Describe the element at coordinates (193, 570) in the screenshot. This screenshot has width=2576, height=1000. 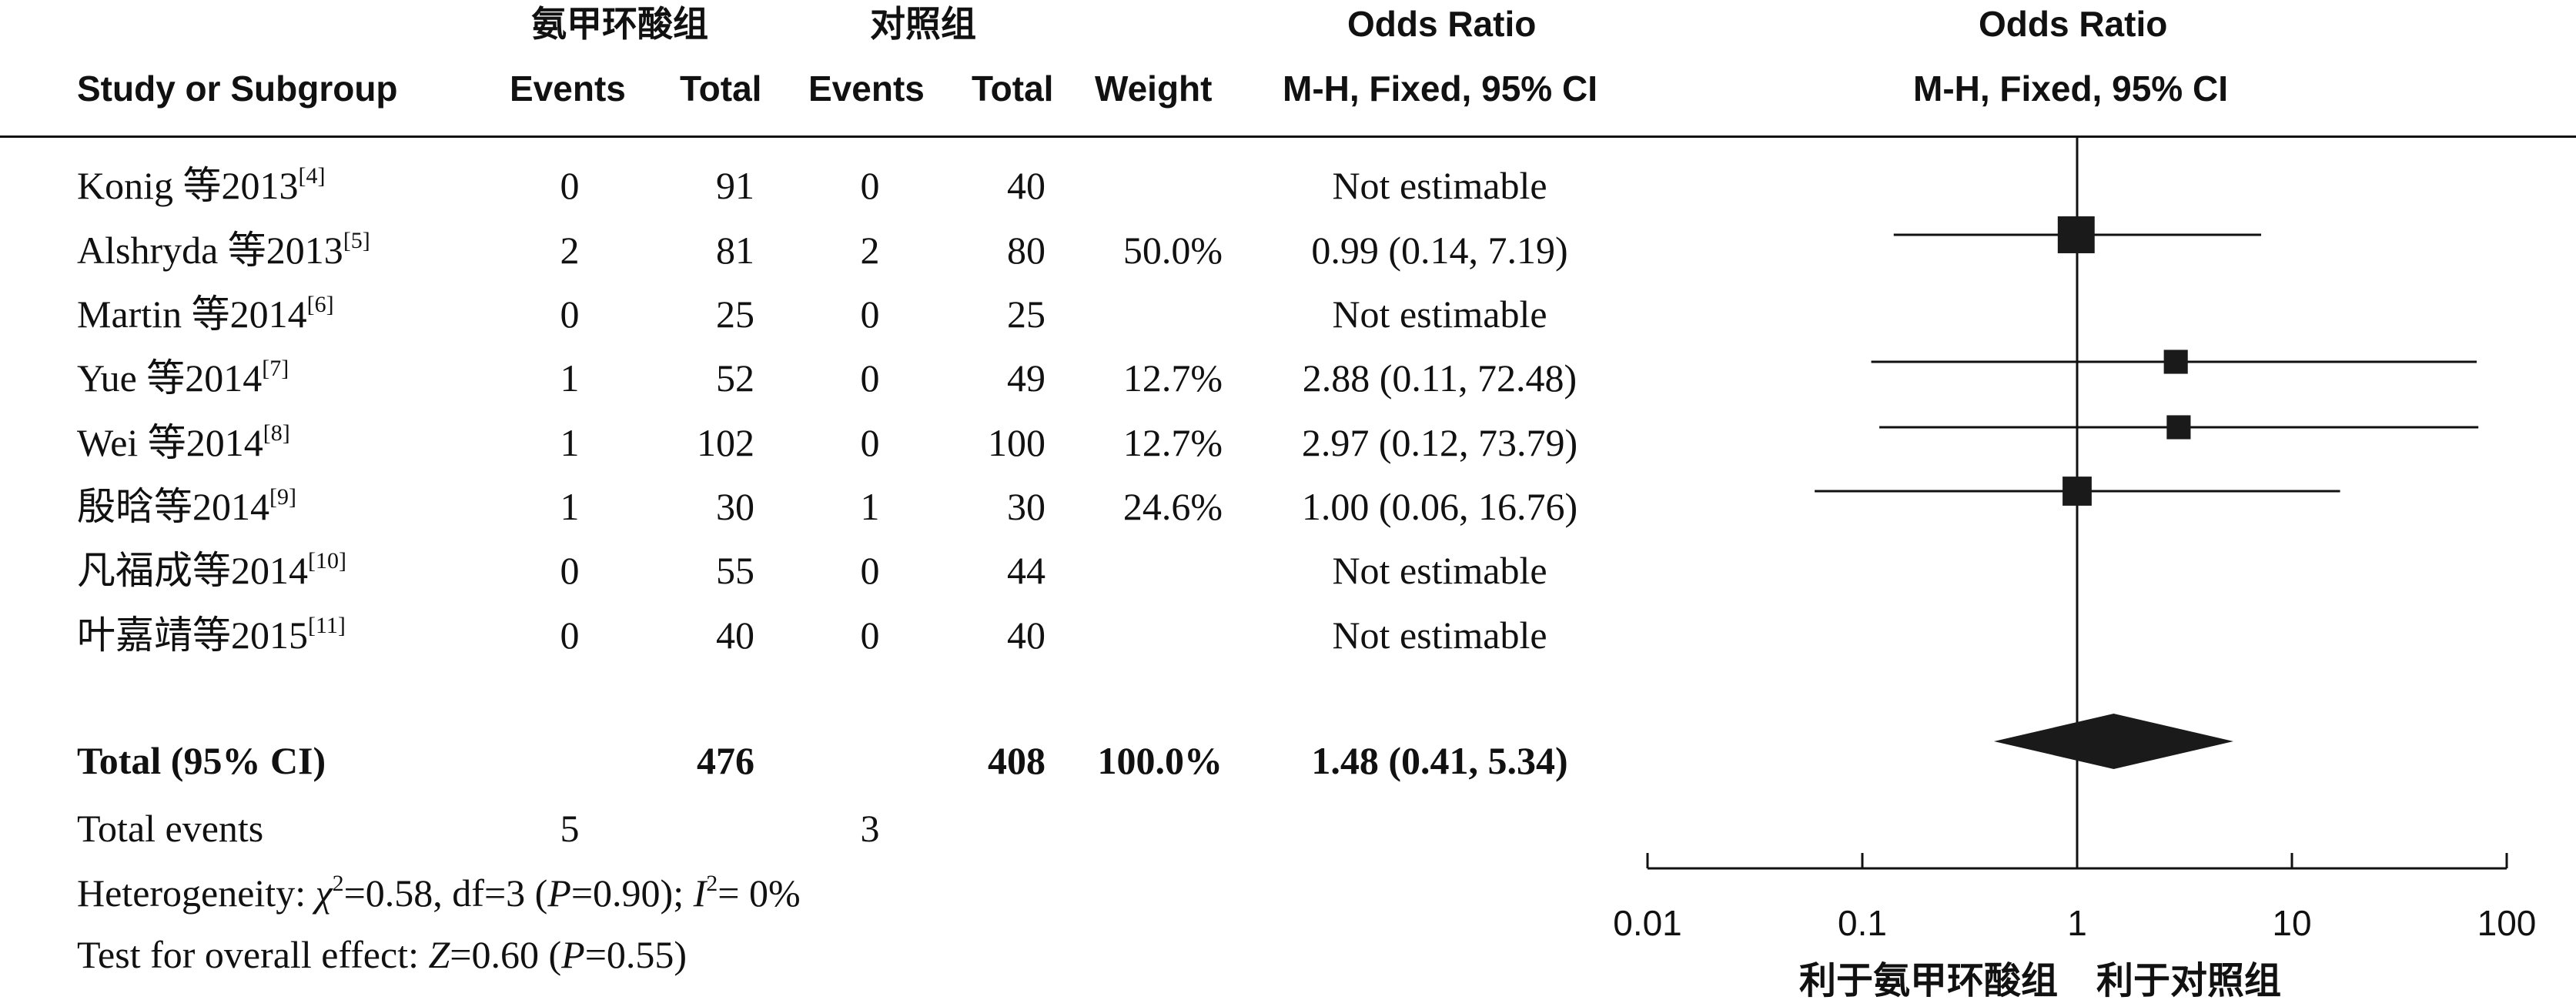
I see `study-label: 凡福成等2014` at that location.